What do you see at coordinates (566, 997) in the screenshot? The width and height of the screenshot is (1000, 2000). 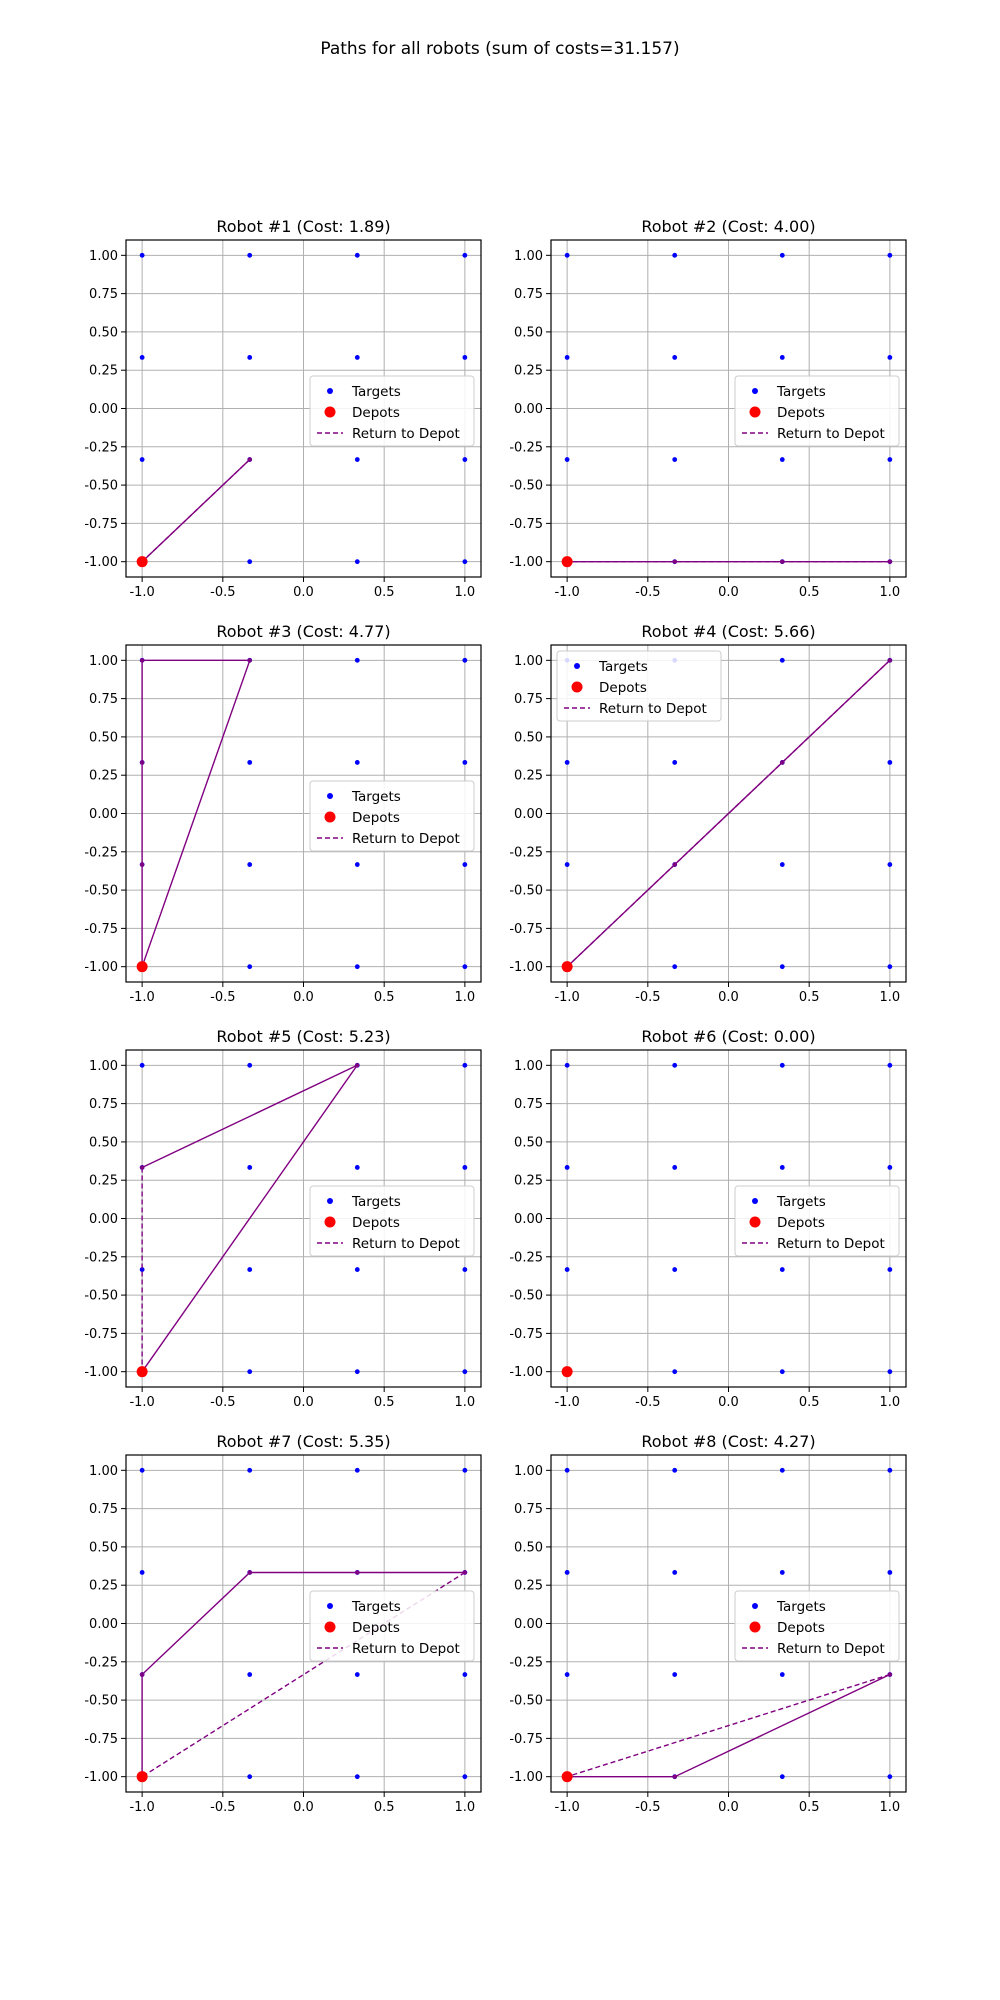 I see `x-tick-label: -1.0` at bounding box center [566, 997].